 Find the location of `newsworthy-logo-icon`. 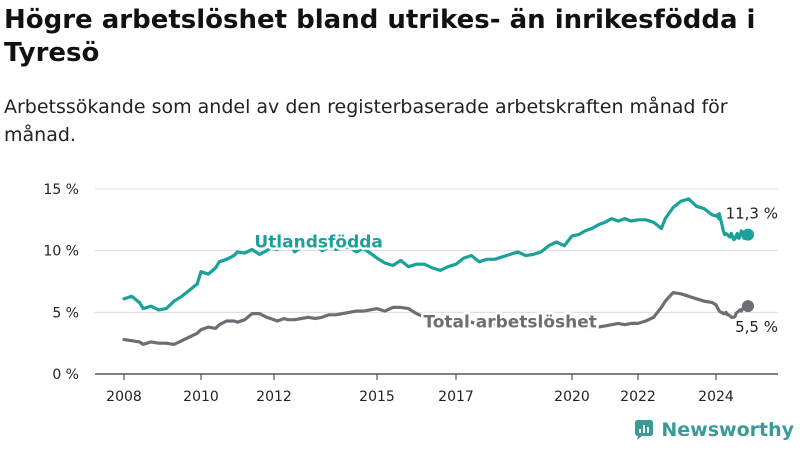

newsworthy-logo-icon is located at coordinates (644, 430).